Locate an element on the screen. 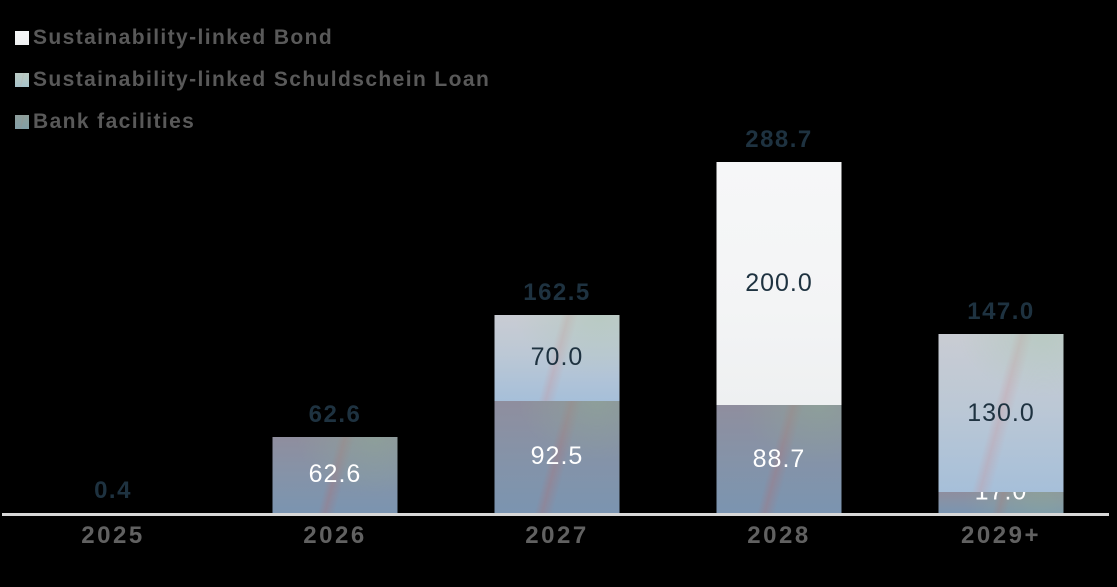 The image size is (1117, 587). x-axis-labels: 2025 2026 2027 2028 2029+ is located at coordinates (557, 539).